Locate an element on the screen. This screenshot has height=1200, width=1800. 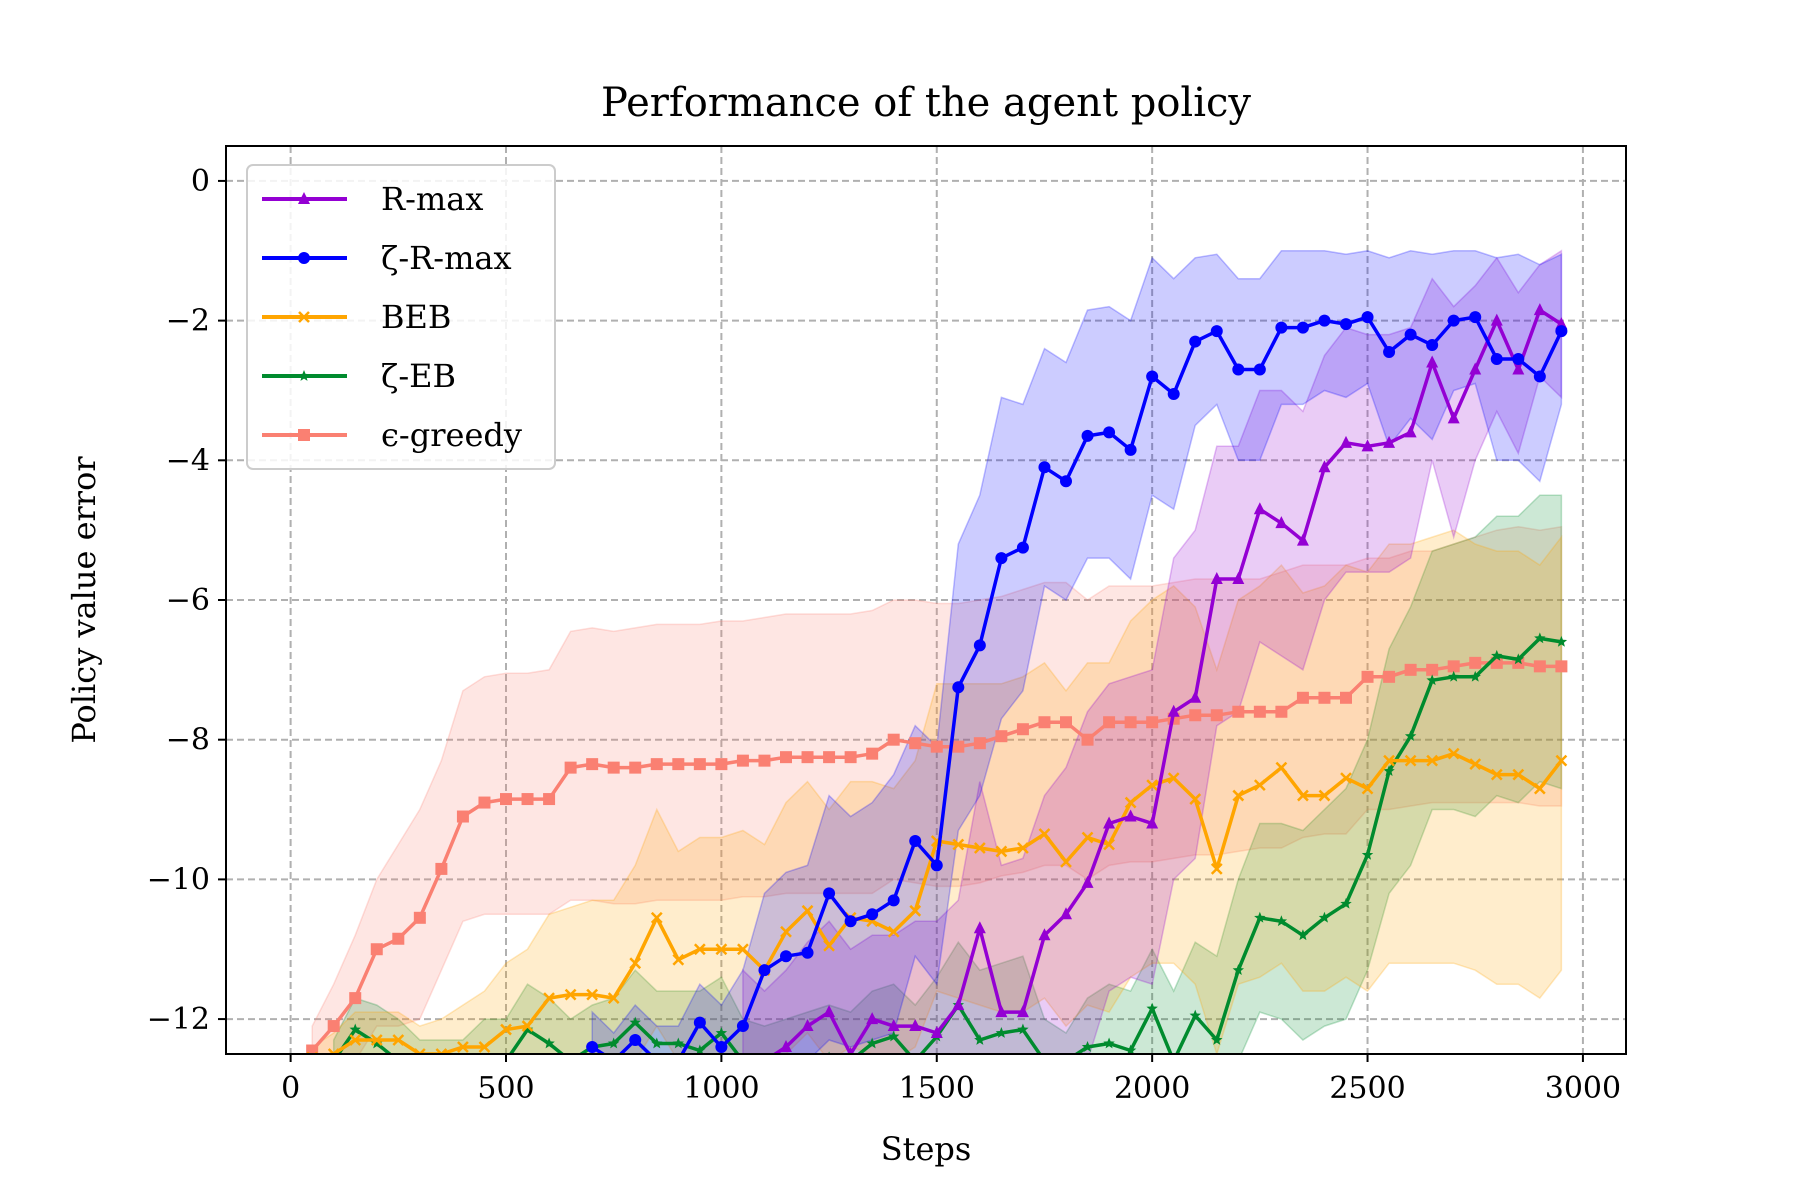
x-axis-title: Steps is located at coordinates (926, 1149).